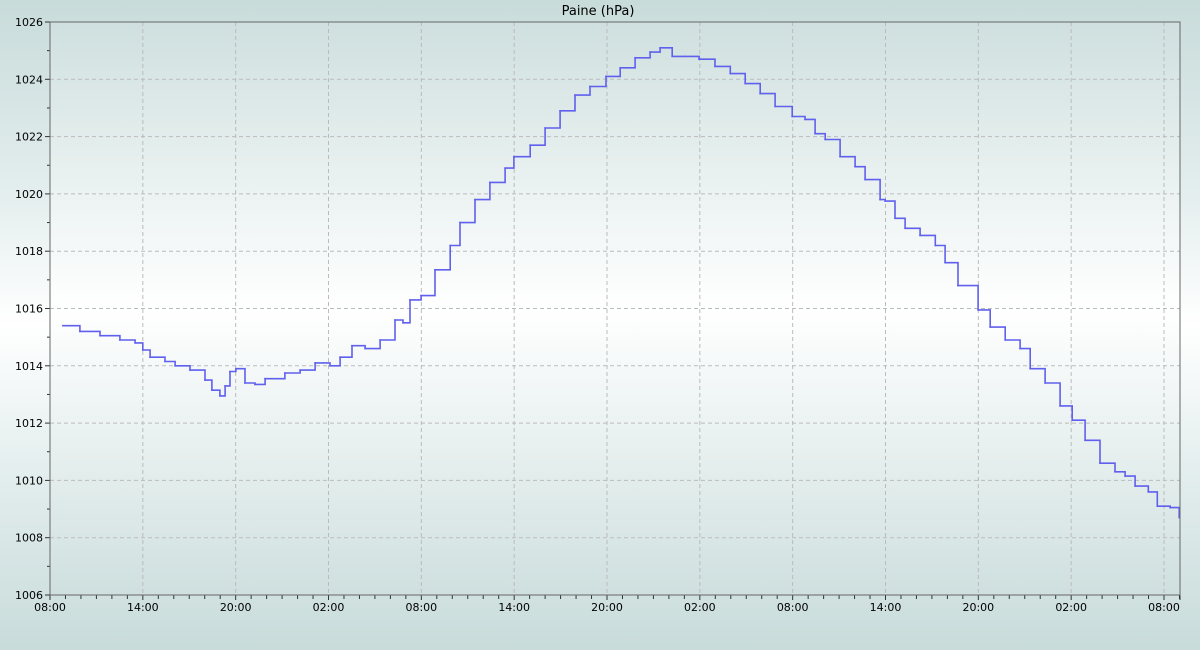 The height and width of the screenshot is (650, 1200). What do you see at coordinates (598, 11) in the screenshot?
I see `chart-title: Paine (hPa)` at bounding box center [598, 11].